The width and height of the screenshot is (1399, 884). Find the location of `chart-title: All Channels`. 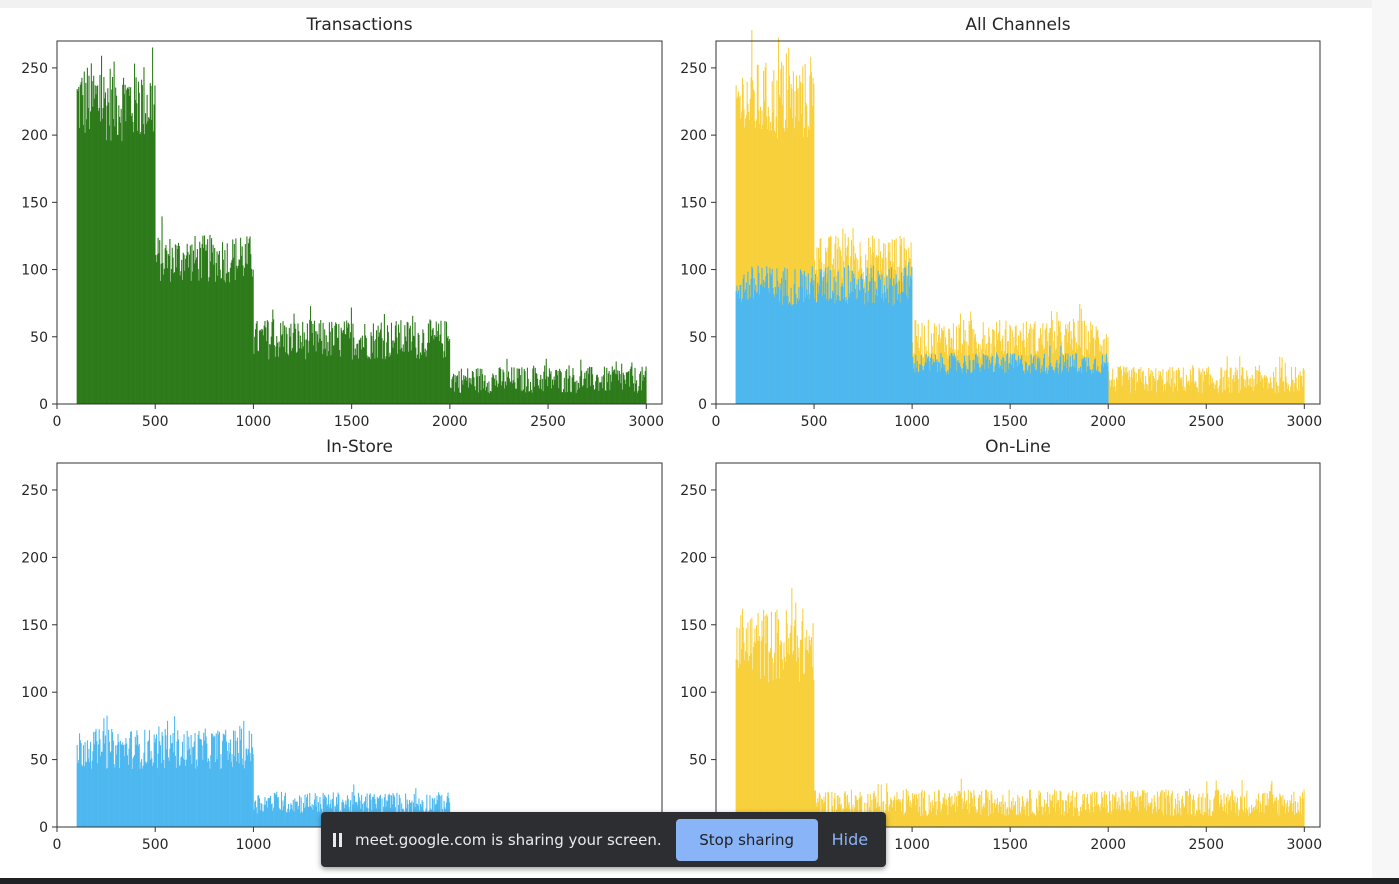

chart-title: All Channels is located at coordinates (1017, 25).